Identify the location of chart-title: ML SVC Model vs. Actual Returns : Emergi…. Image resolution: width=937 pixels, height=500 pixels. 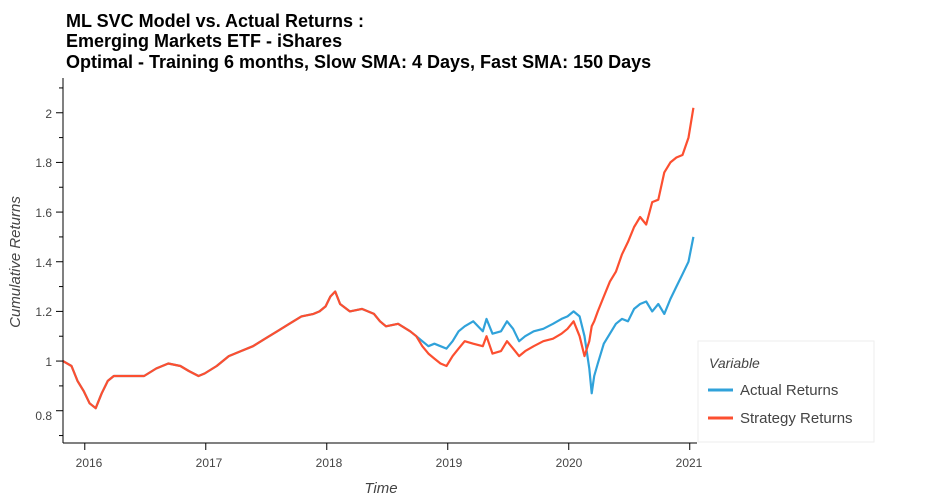
(358, 41).